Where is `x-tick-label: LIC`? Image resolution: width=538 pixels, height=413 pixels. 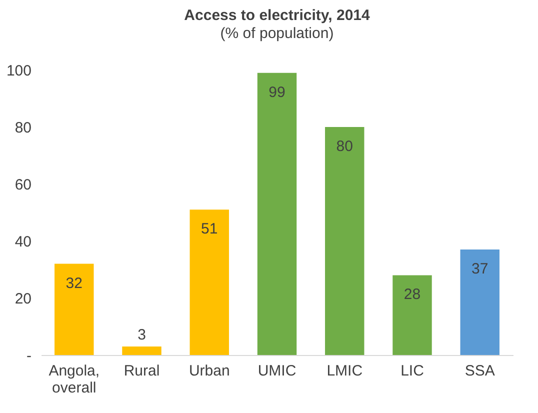 x-tick-label: LIC is located at coordinates (412, 371).